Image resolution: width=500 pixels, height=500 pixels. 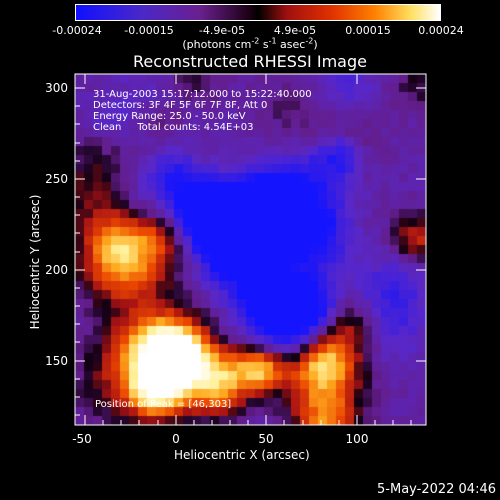 I want to click on y-tick-label: 300, so click(x=56, y=88).